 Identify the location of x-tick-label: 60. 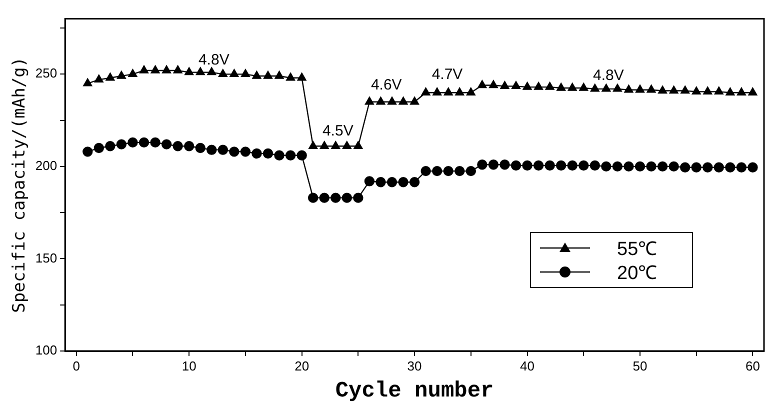
(752, 366).